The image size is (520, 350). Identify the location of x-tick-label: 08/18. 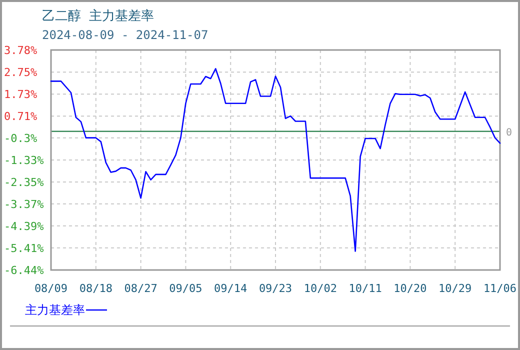
(95, 288).